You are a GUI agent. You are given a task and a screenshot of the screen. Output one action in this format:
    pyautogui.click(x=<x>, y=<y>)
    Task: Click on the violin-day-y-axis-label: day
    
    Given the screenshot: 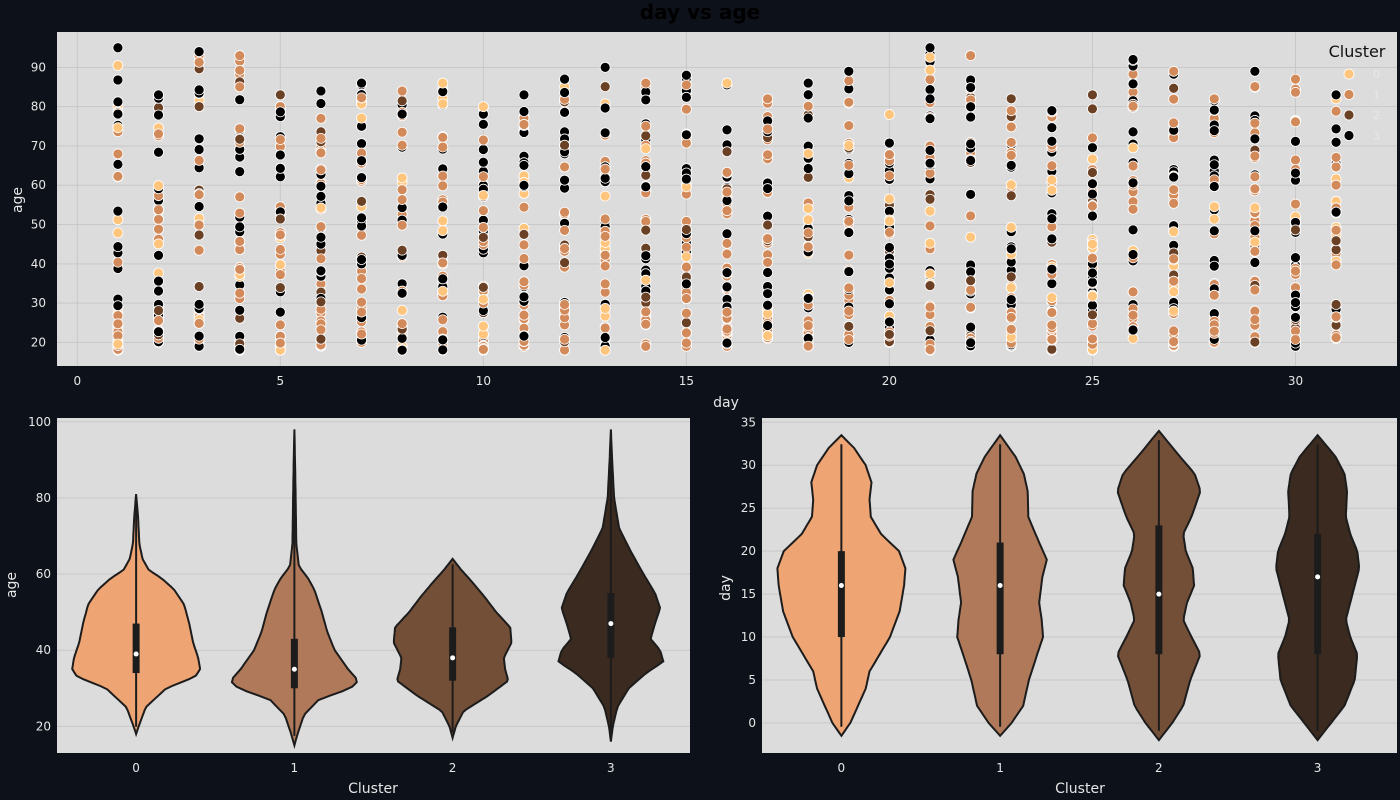 What is the action you would take?
    pyautogui.click(x=726, y=588)
    